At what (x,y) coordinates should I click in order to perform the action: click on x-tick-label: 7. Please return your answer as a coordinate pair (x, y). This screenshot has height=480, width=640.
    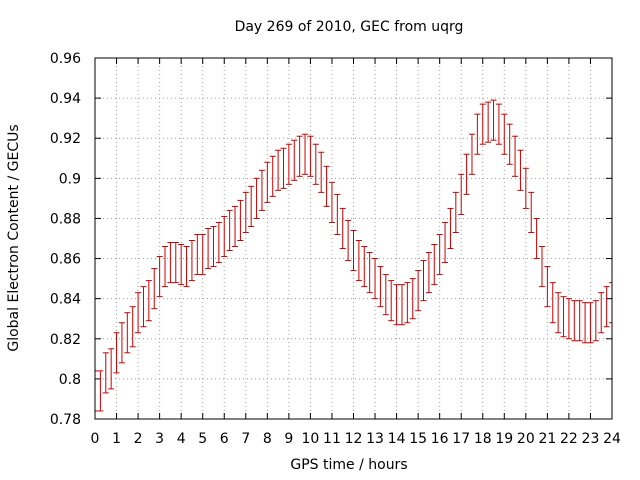
    Looking at the image, I should click on (245, 439).